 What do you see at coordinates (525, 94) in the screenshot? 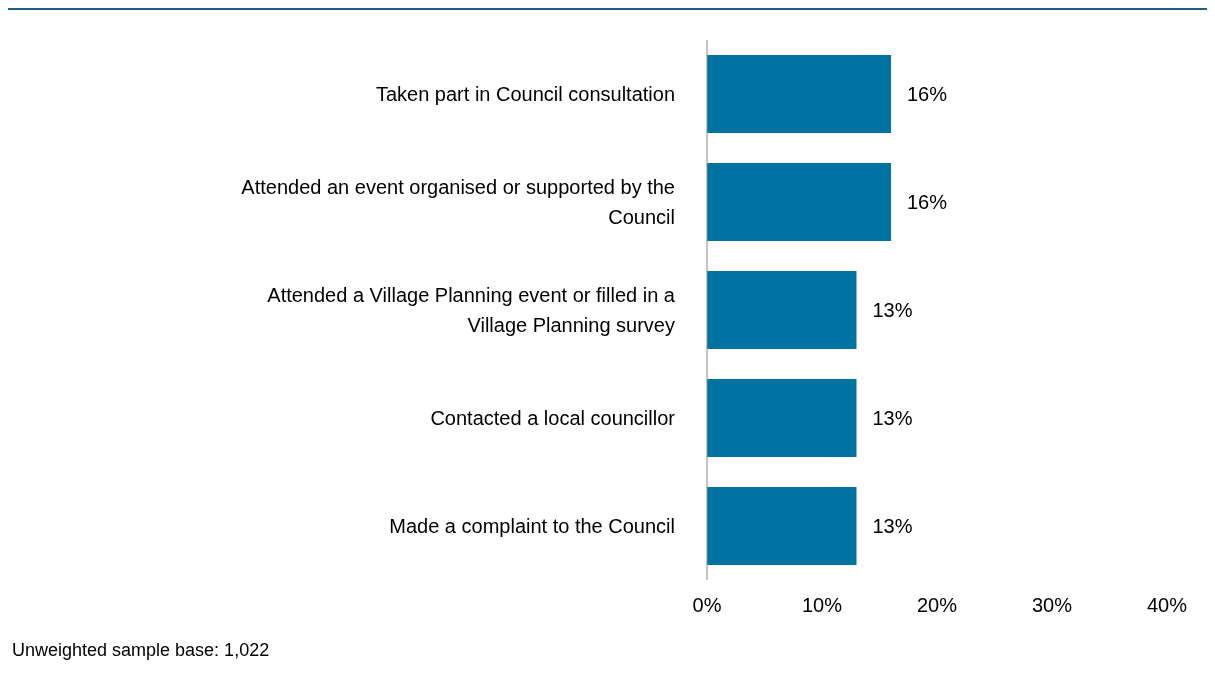
I see `y-tick-label: Taken part in Council consultation` at bounding box center [525, 94].